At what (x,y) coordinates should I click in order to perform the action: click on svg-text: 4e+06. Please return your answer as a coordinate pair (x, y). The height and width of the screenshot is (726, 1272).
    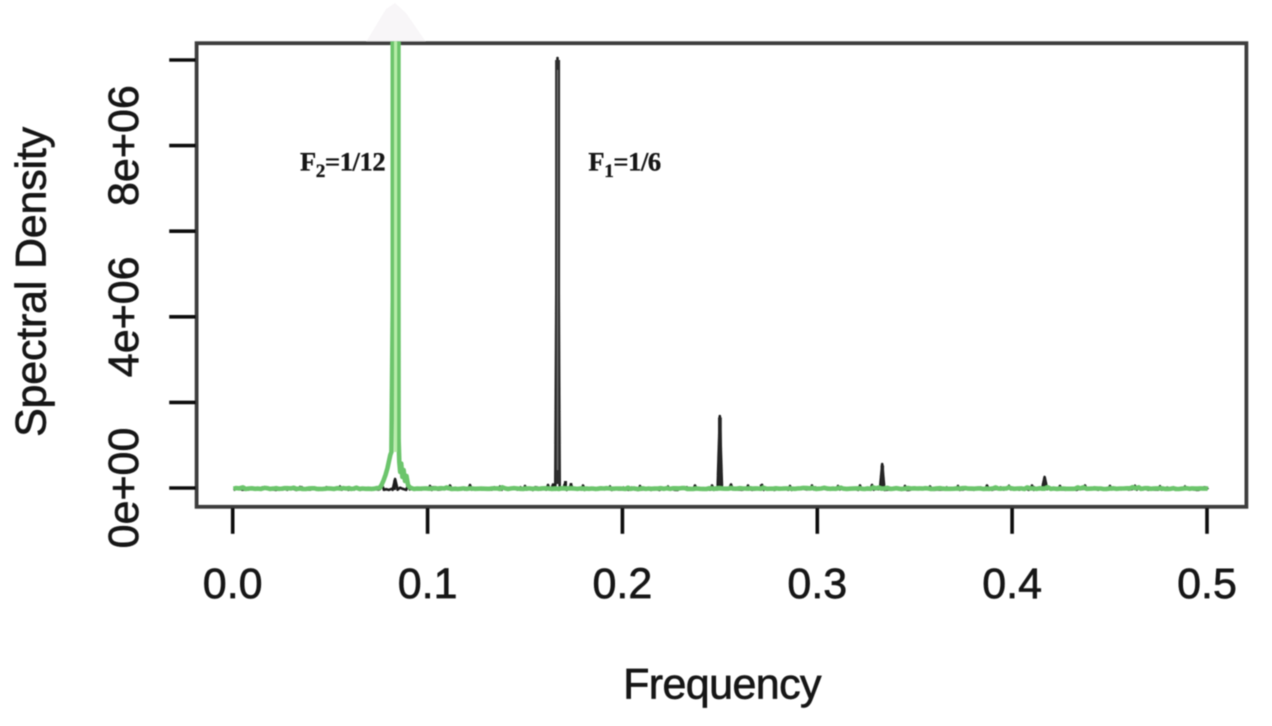
    Looking at the image, I should click on (124, 316).